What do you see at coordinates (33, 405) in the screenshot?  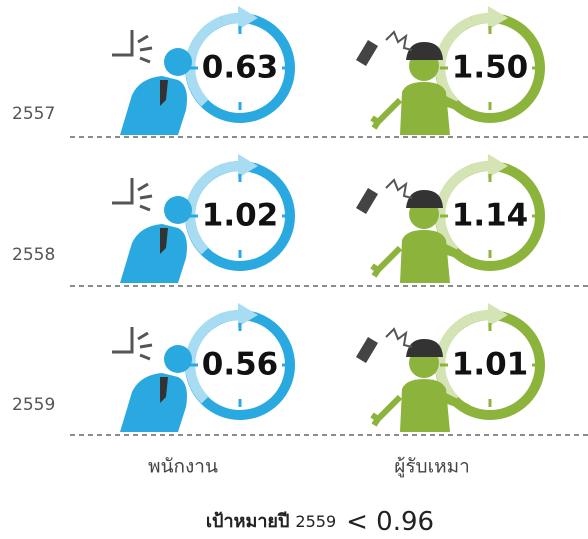 I see `year-label: 2559` at bounding box center [33, 405].